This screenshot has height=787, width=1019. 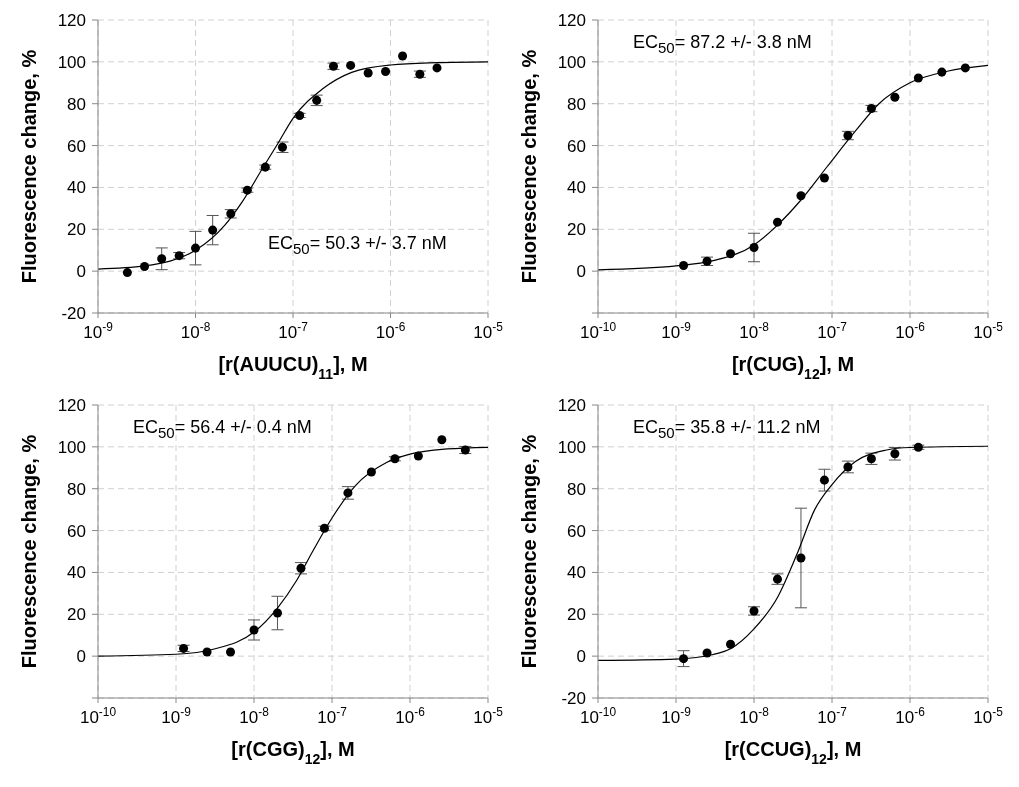 What do you see at coordinates (357, 245) in the screenshot?
I see `annotation: EC$_{50}$= 50.3 +/- 3.7 nM` at bounding box center [357, 245].